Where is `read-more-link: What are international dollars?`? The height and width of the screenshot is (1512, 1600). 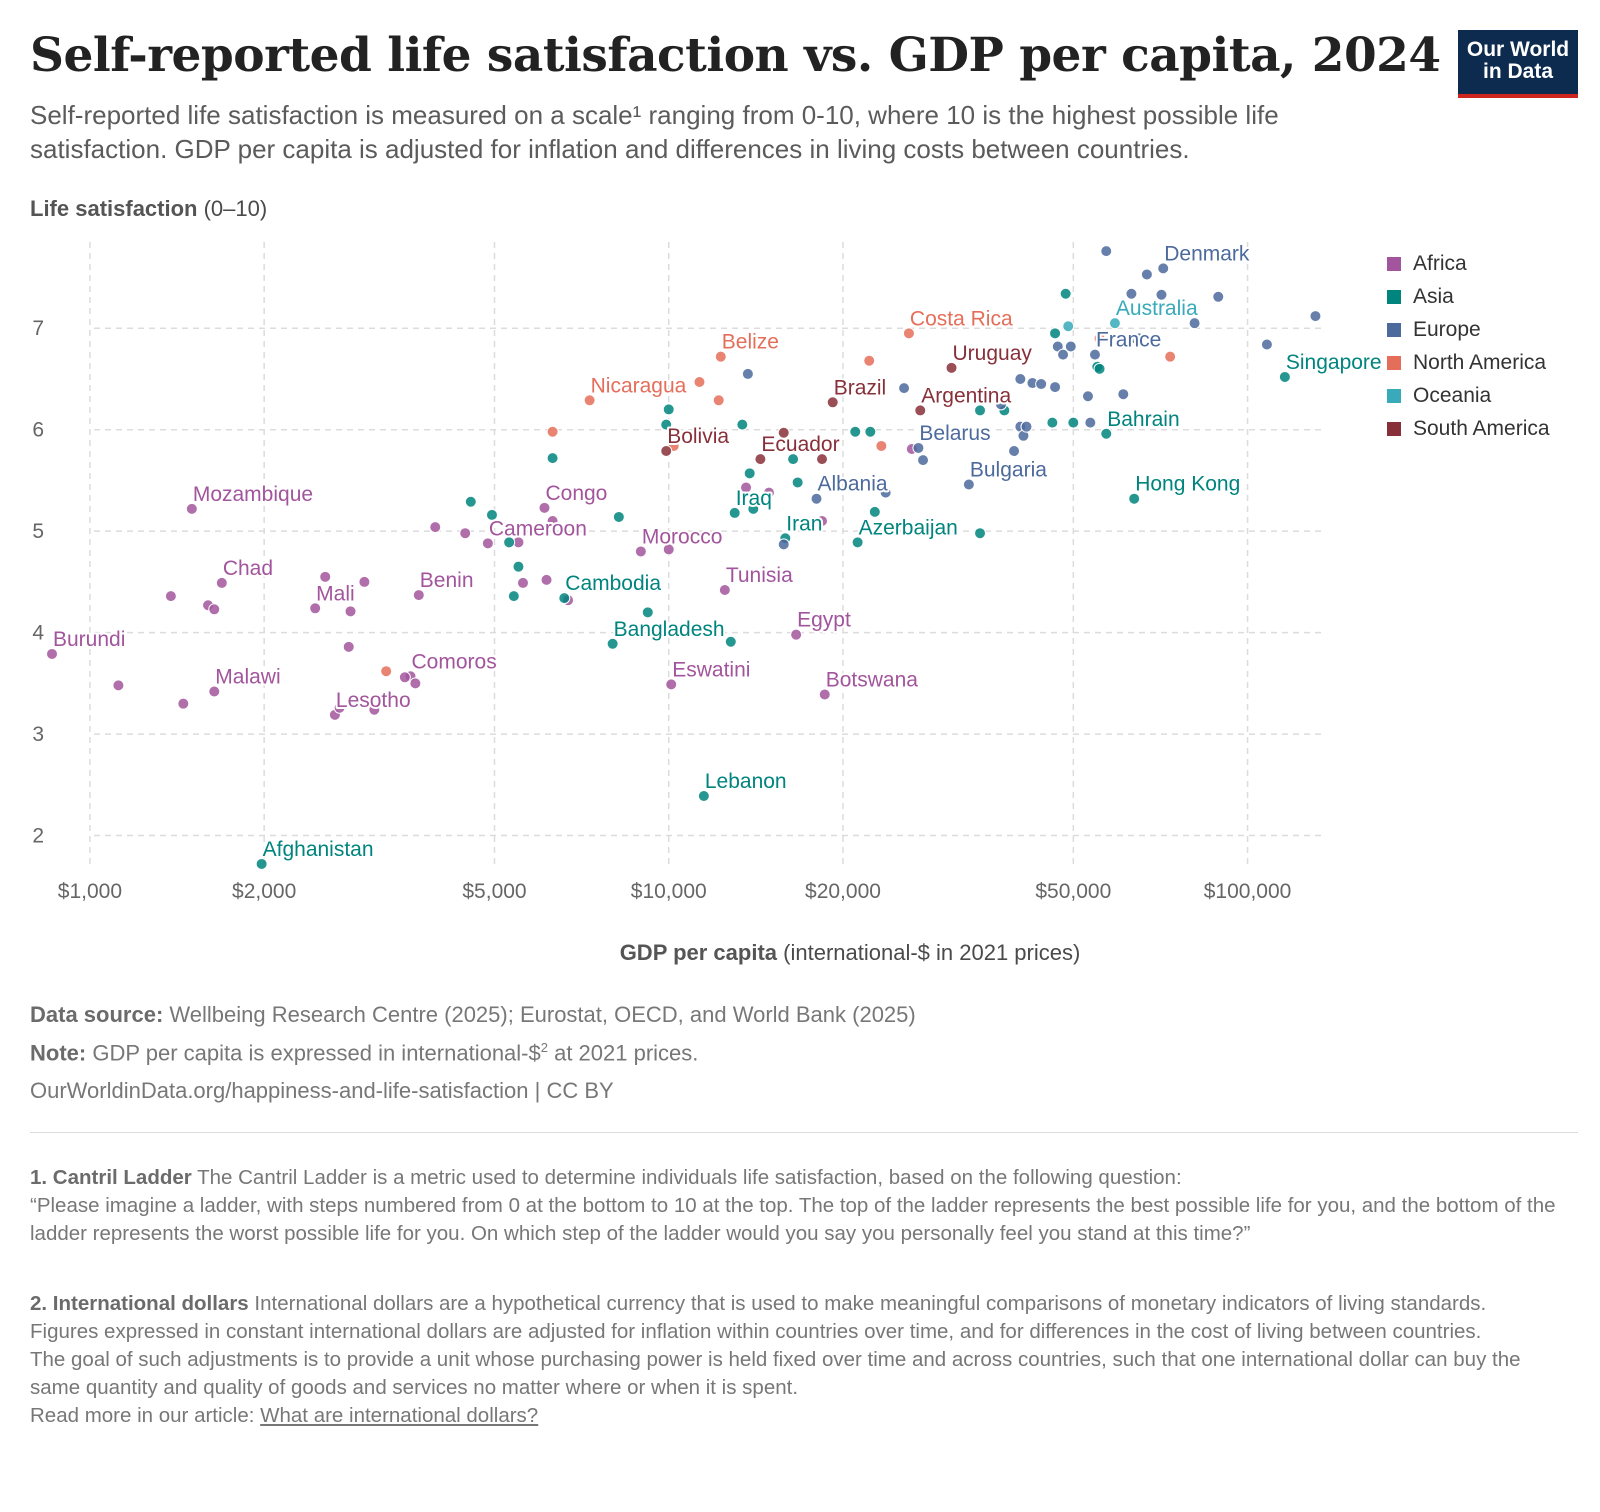 read-more-link: What are international dollars? is located at coordinates (399, 1415).